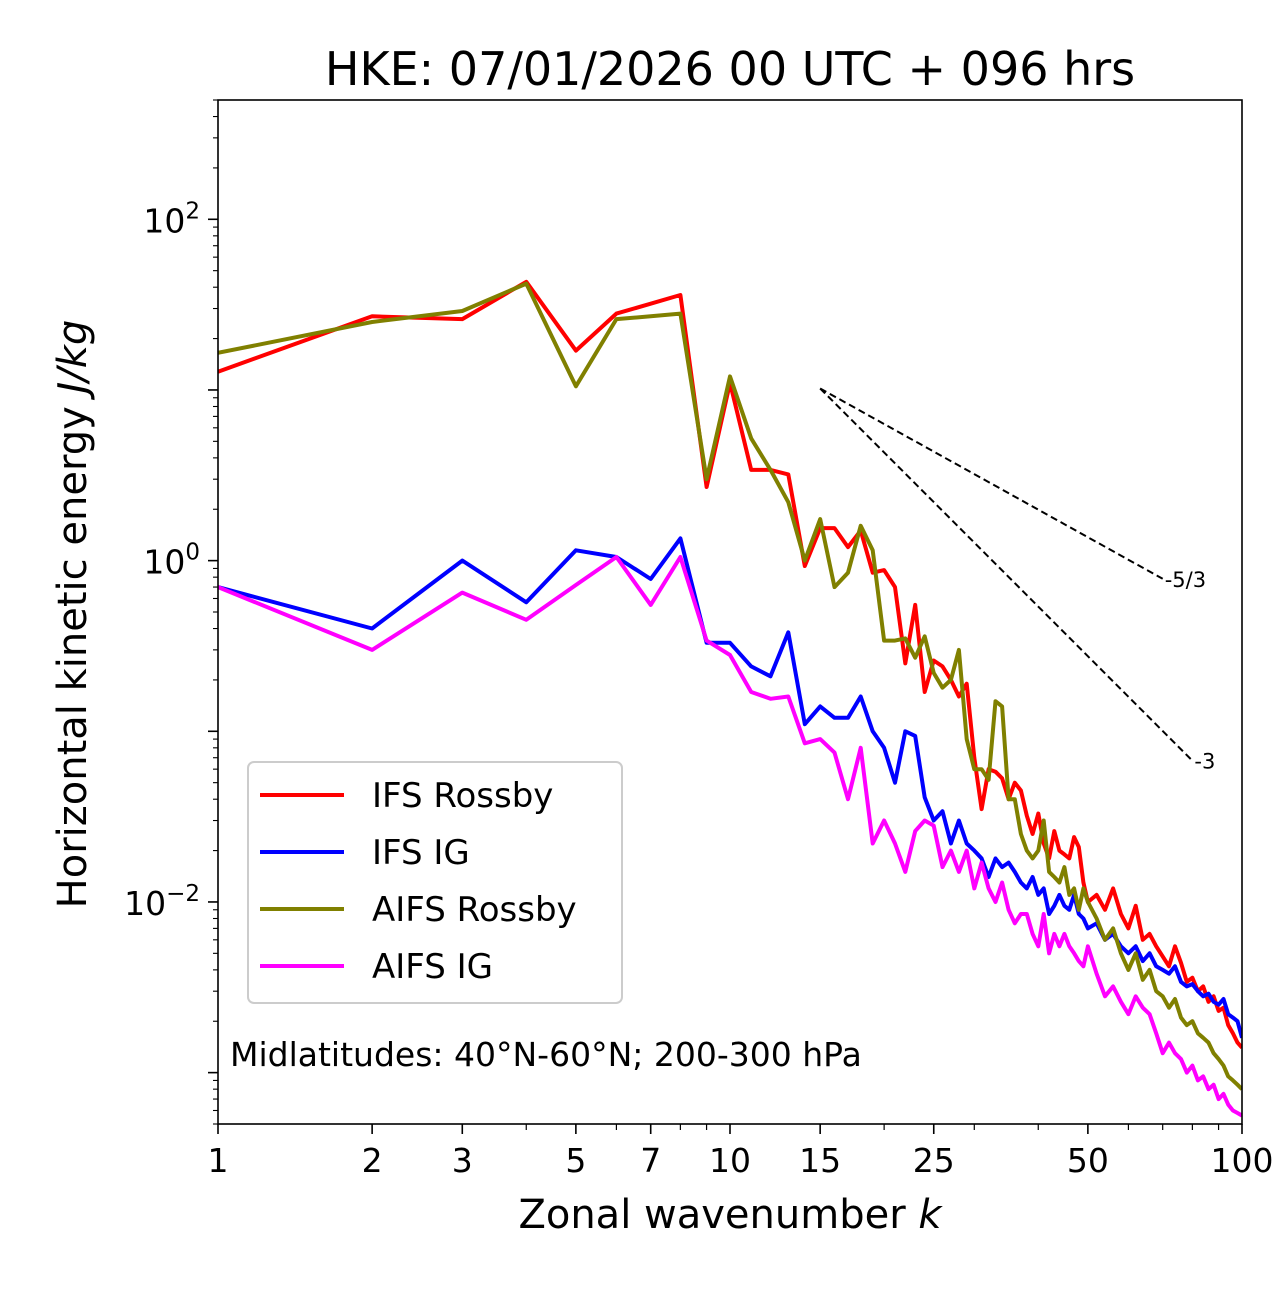 Image resolution: width=1280 pixels, height=1293 pixels. I want to click on legend-label: AIFS IG, so click(432, 967).